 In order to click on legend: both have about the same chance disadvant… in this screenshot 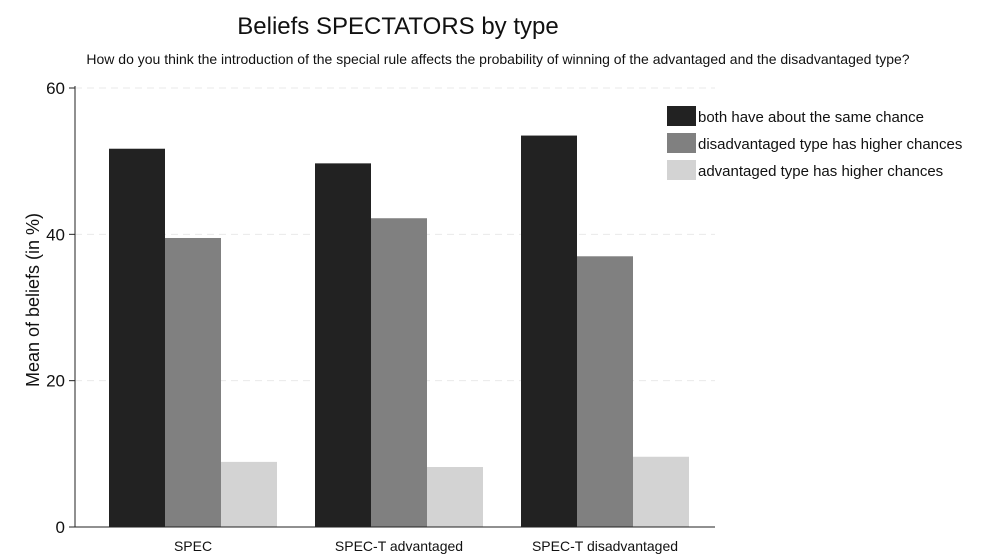, I will do `click(814, 143)`.